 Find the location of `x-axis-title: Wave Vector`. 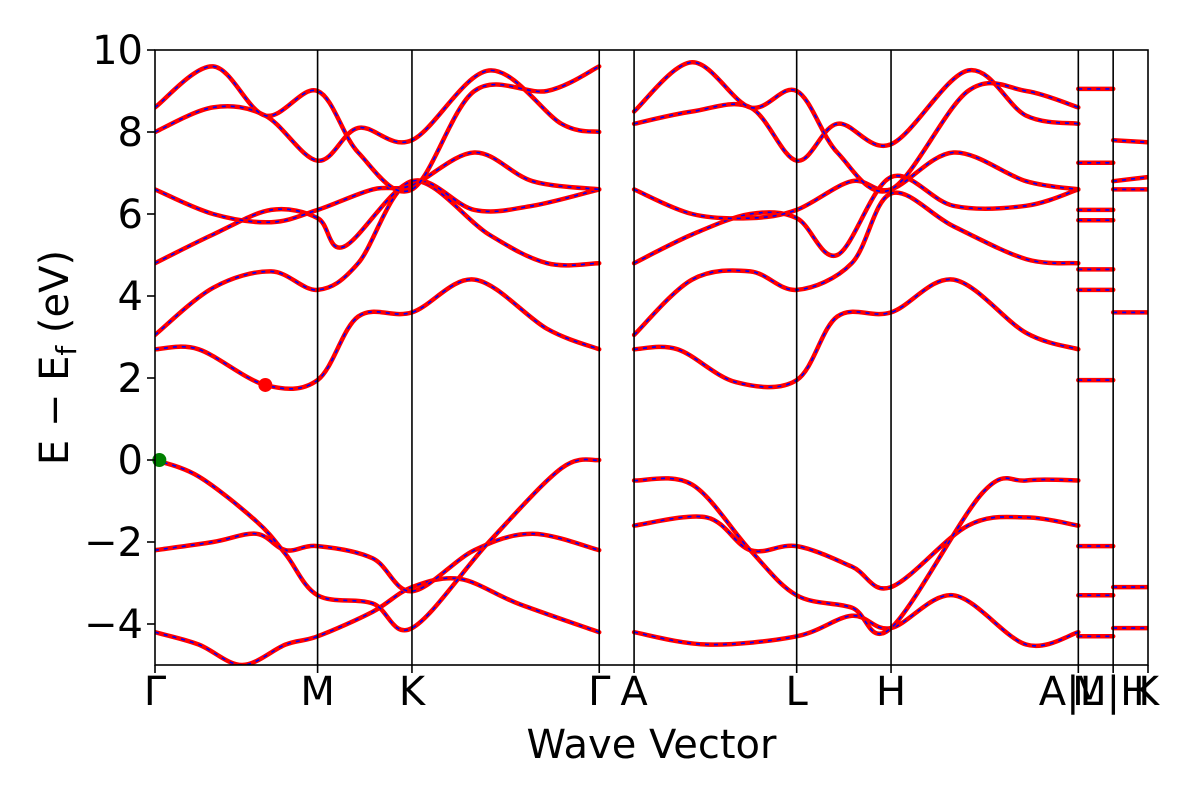

x-axis-title: Wave Vector is located at coordinates (652, 745).